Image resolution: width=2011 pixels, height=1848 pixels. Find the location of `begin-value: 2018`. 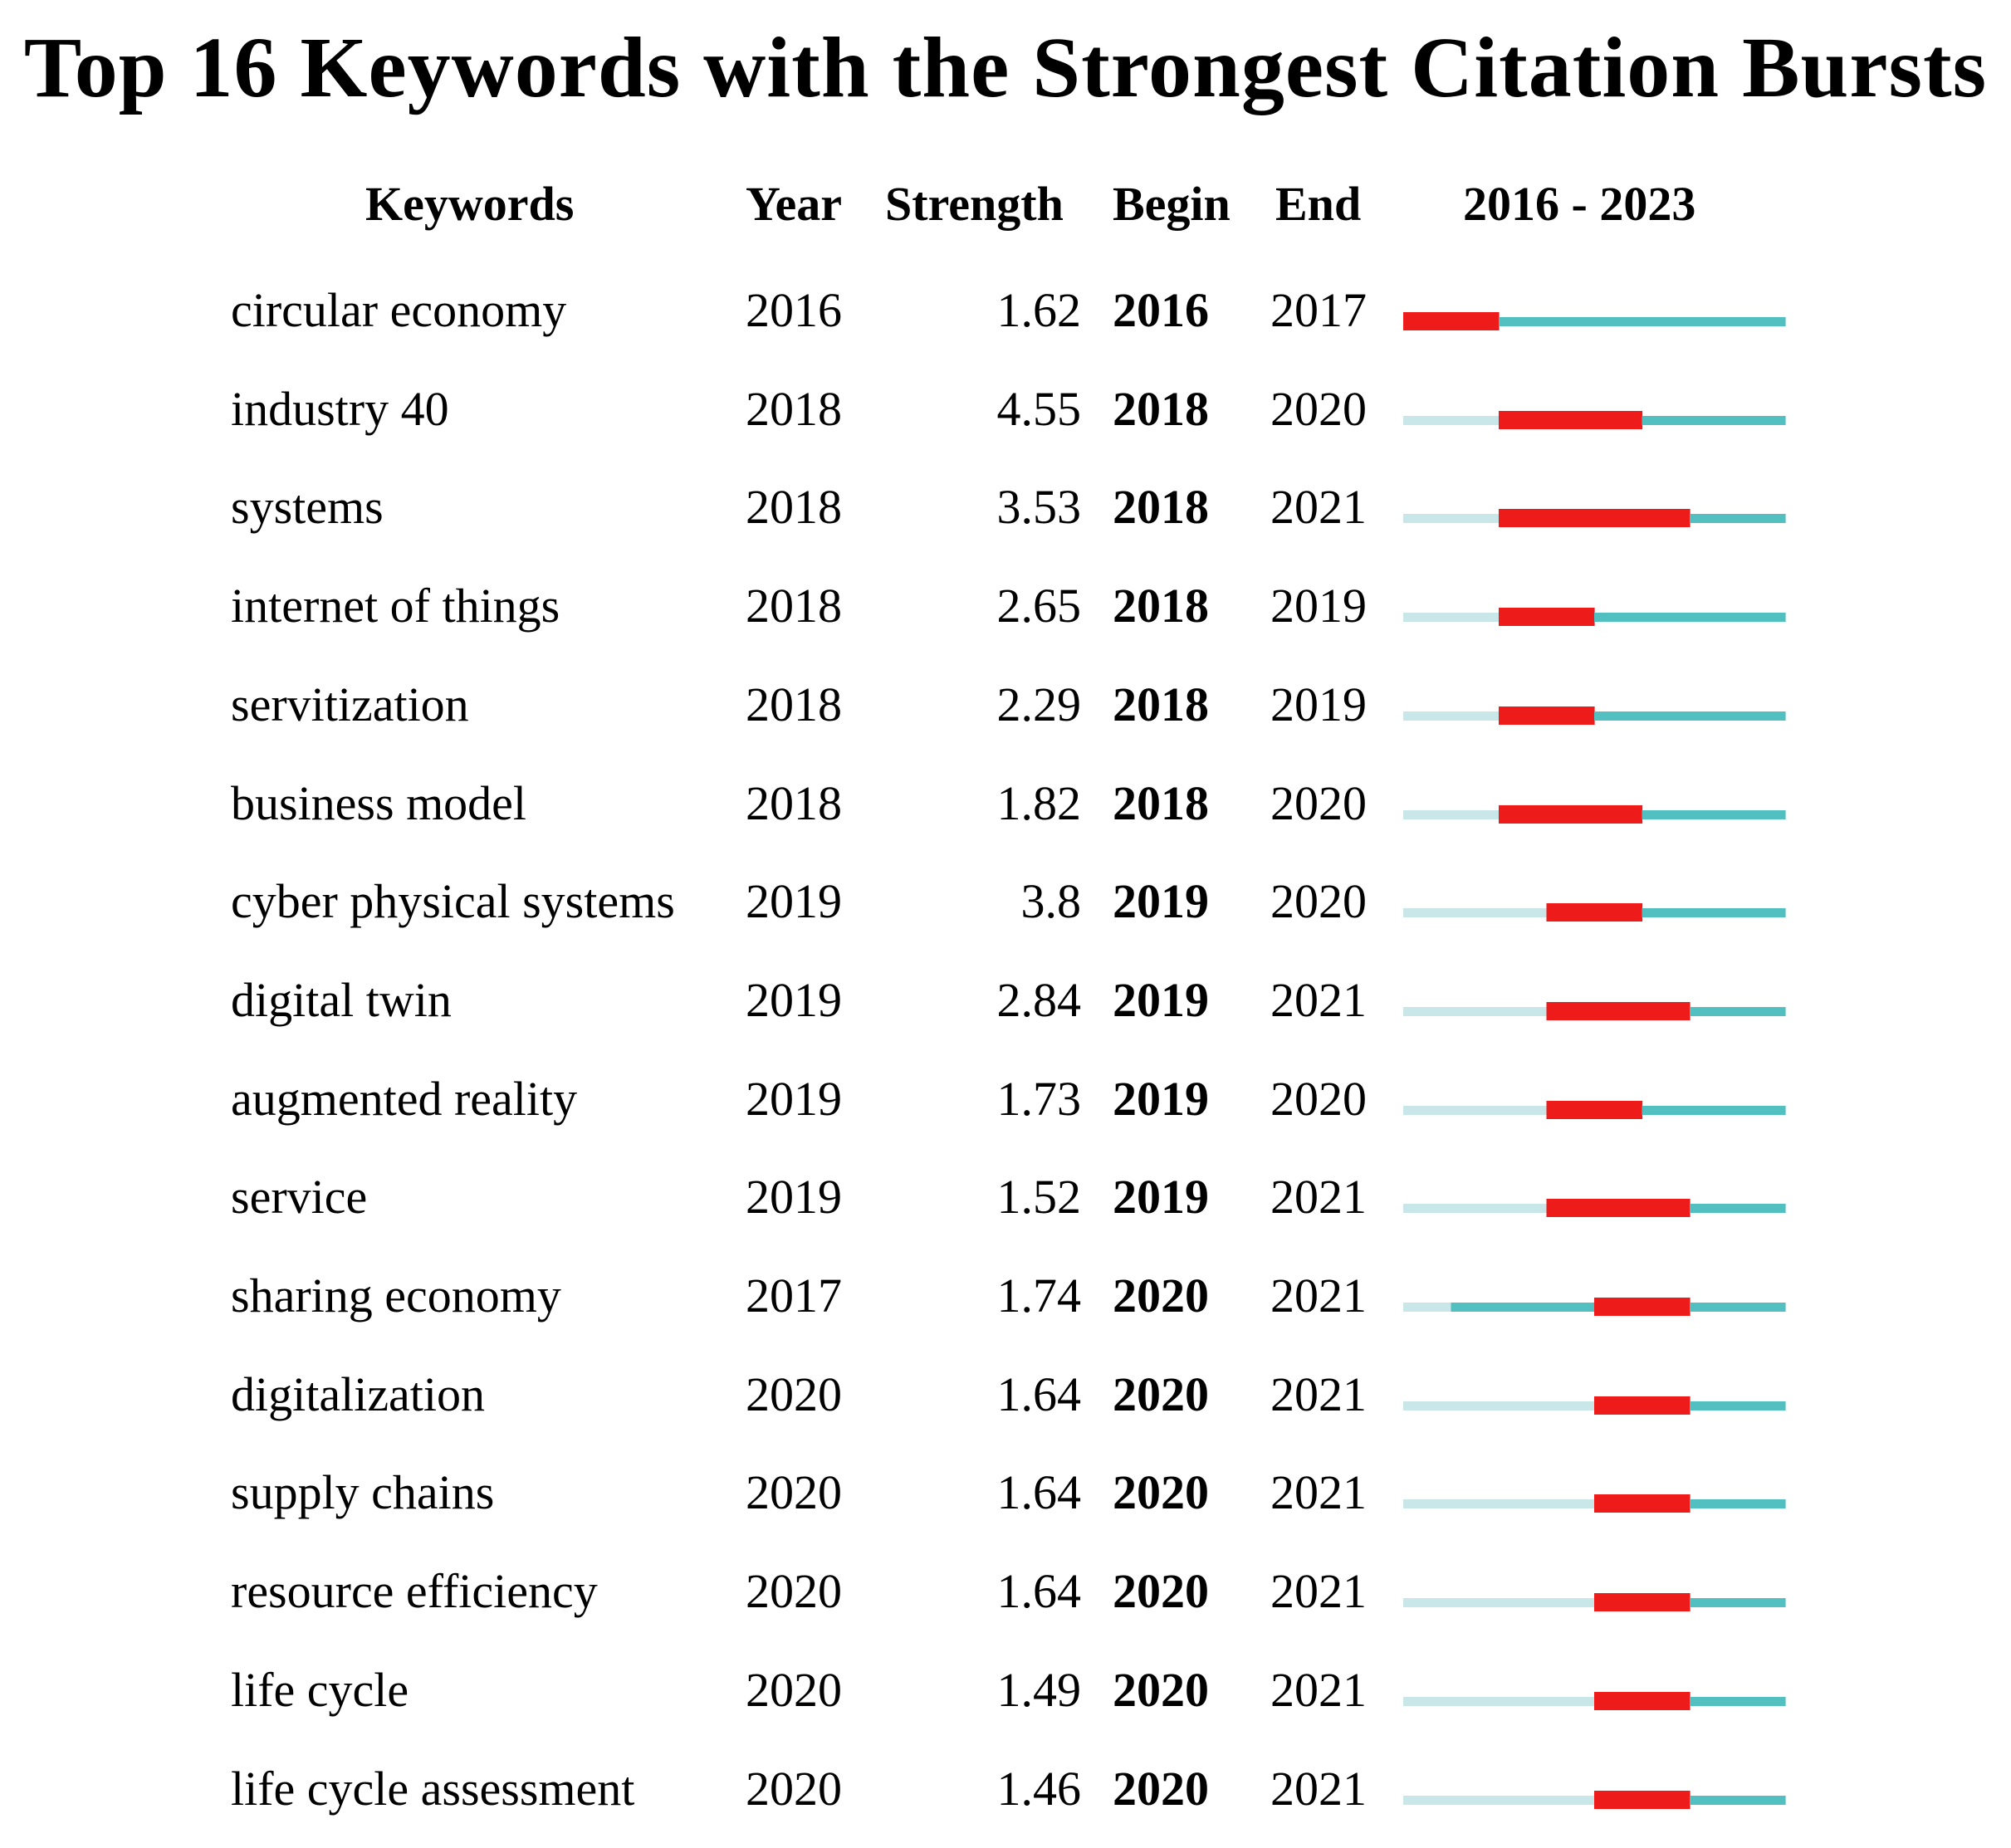

begin-value: 2018 is located at coordinates (1161, 803).